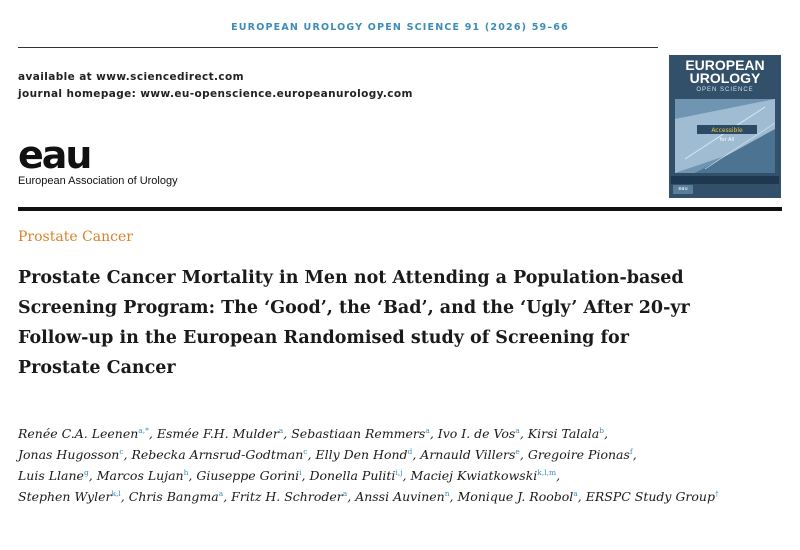  I want to click on article-section-label: Prostate Cancer, so click(75, 237).